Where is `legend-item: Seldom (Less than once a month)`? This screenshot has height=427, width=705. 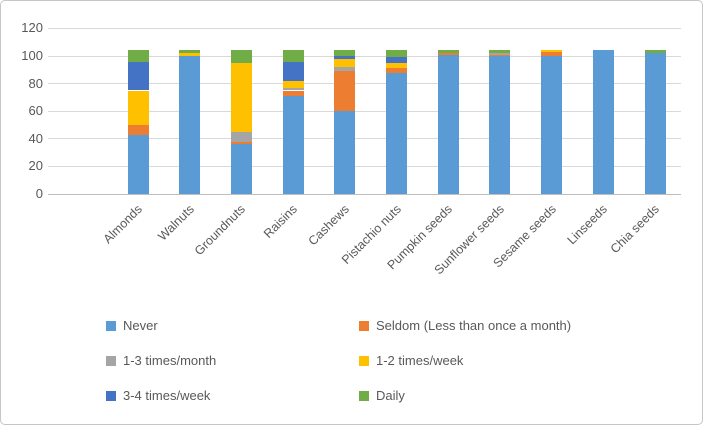
legend-item: Seldom (Less than once a month) is located at coordinates (465, 325).